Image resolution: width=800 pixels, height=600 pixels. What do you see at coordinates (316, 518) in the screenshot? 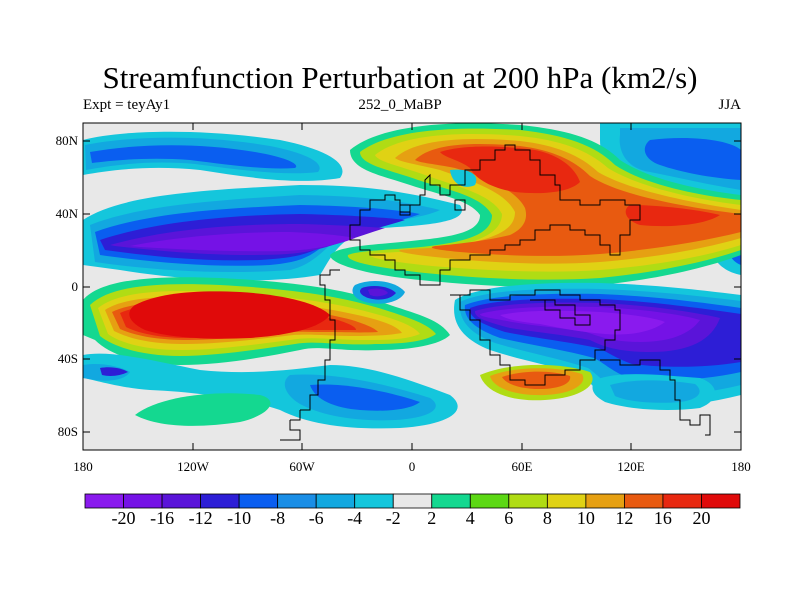
I see `colorbar-label: -6` at bounding box center [316, 518].